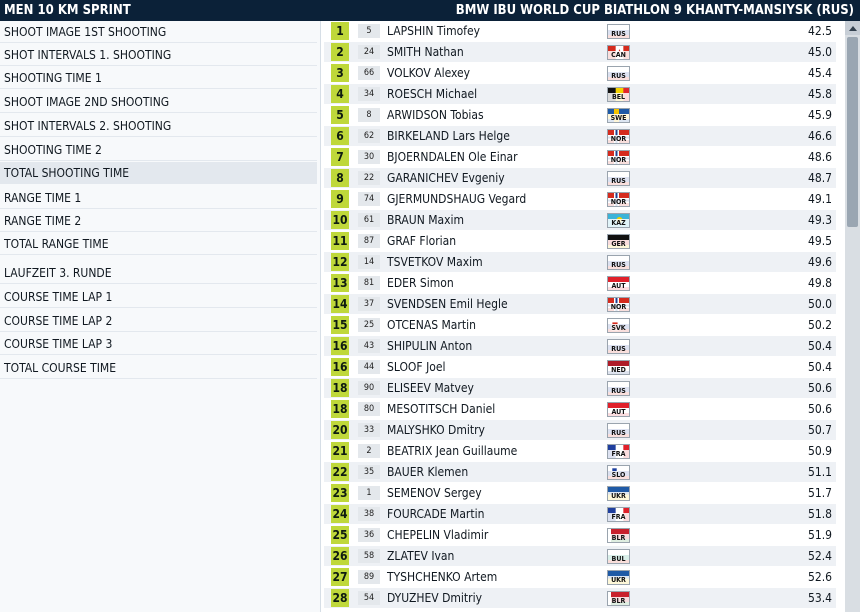 The width and height of the screenshot is (860, 612). What do you see at coordinates (340, 31) in the screenshot?
I see `rank-badge: 1` at bounding box center [340, 31].